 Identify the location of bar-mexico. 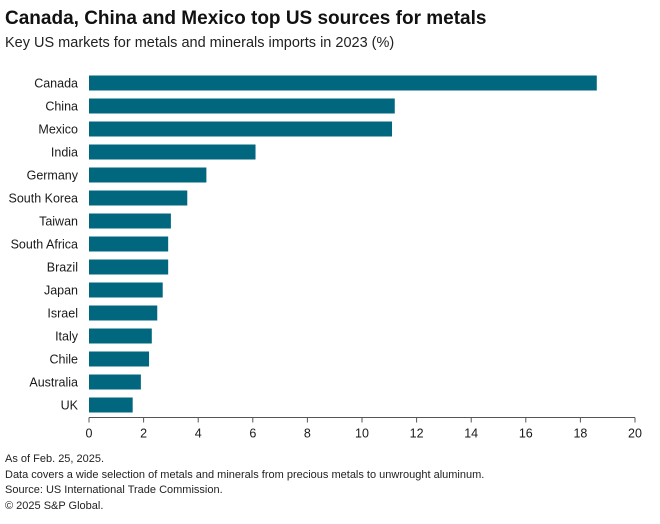
(241, 129).